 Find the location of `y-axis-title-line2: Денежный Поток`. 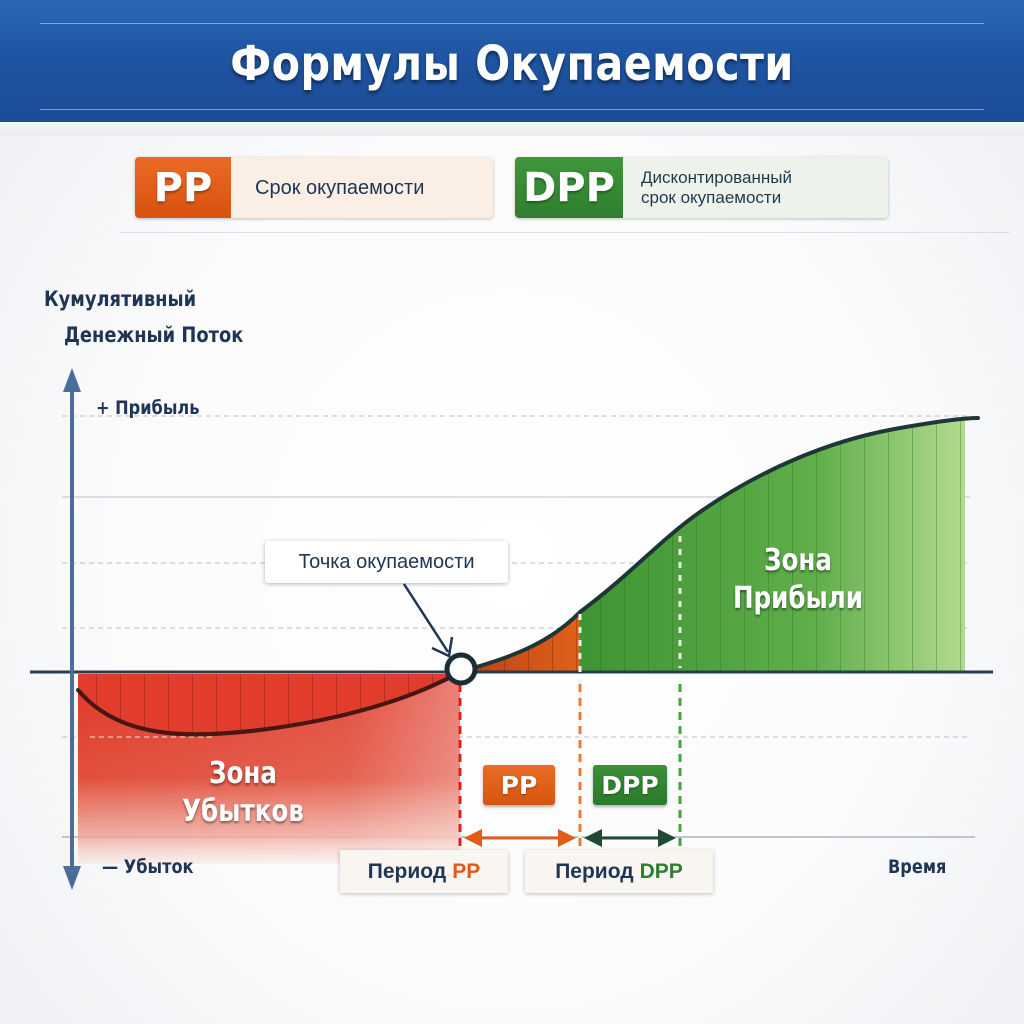

y-axis-title-line2: Денежный Поток is located at coordinates (154, 335).